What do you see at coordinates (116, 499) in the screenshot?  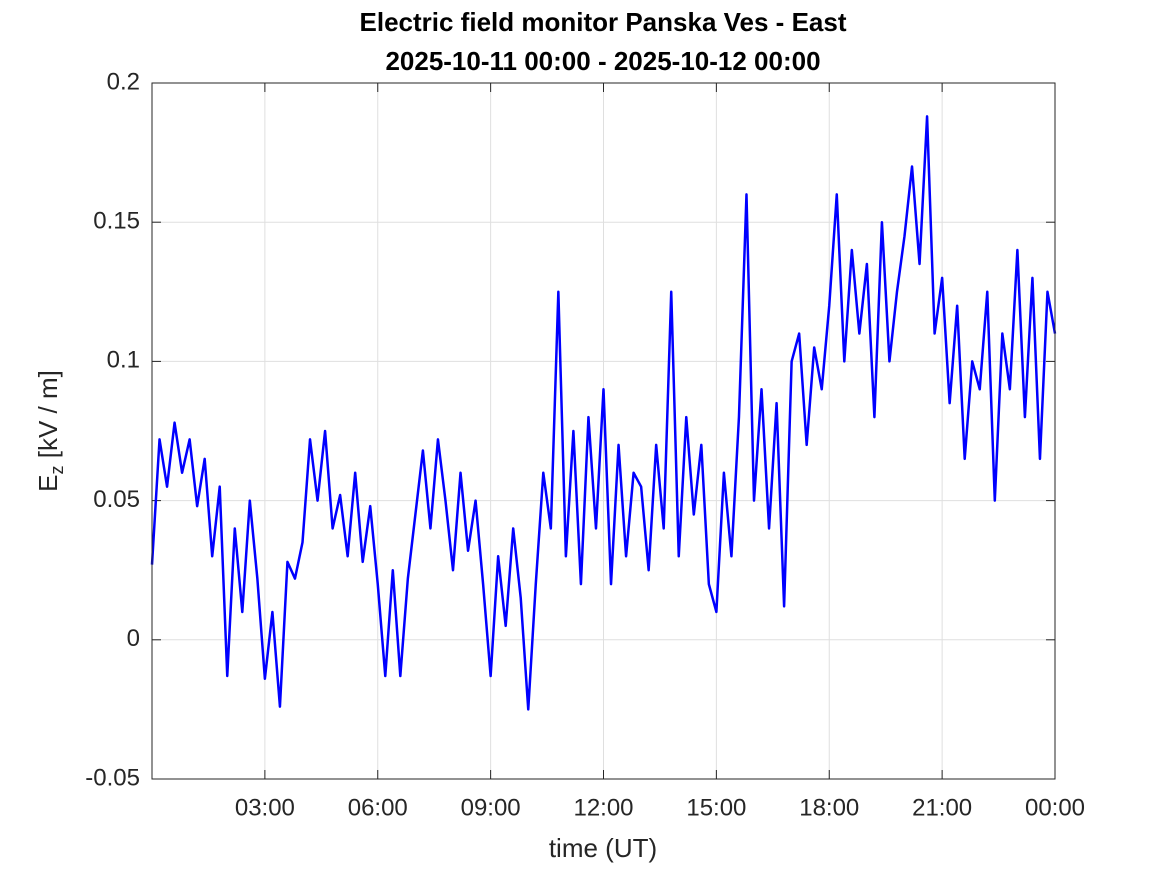 I see `y-tick-label: 0.05` at bounding box center [116, 499].